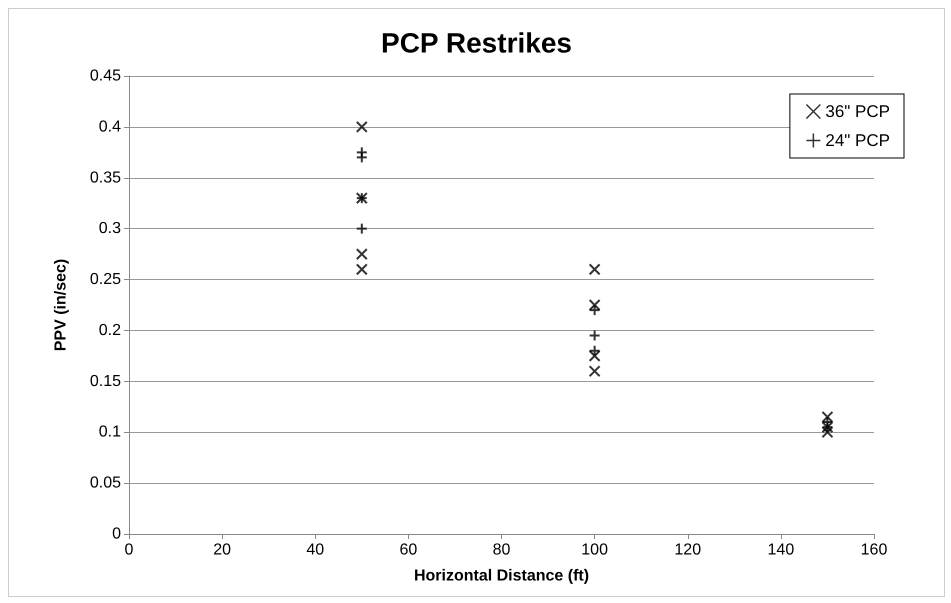 This screenshot has height=603, width=951. What do you see at coordinates (110, 127) in the screenshot?
I see `y-tick-label: 0.4` at bounding box center [110, 127].